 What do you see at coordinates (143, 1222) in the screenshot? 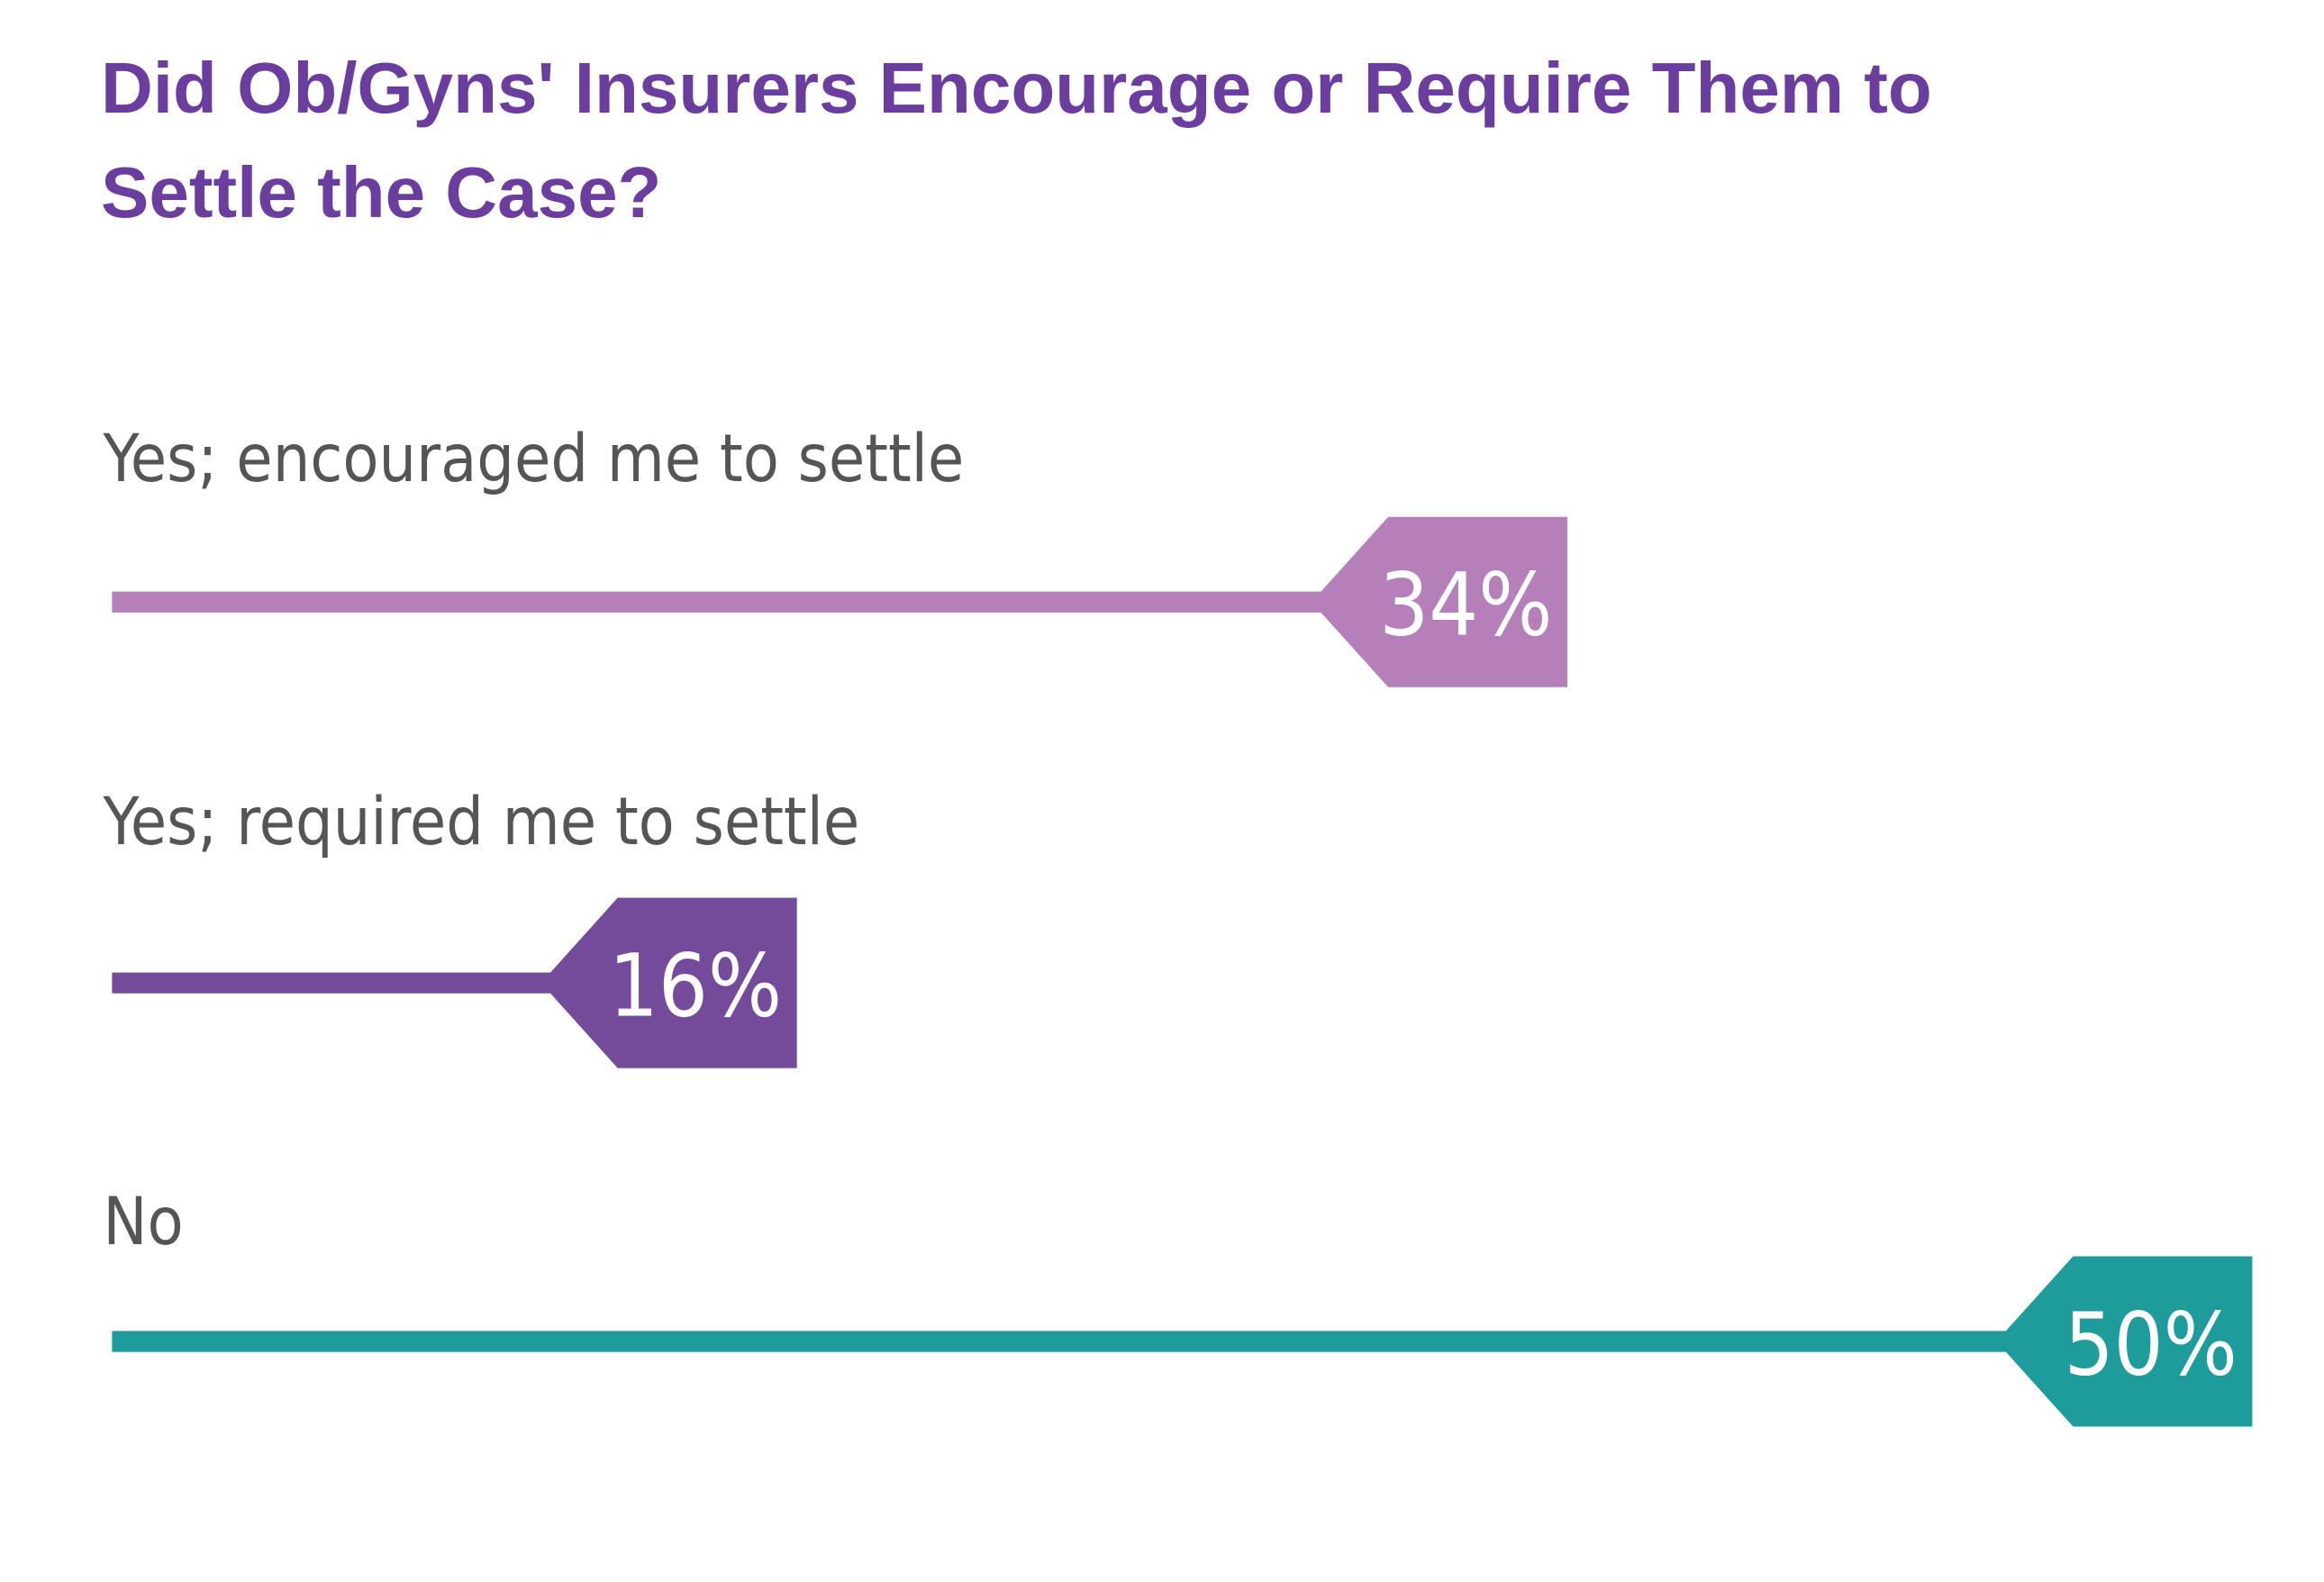
I see `category-label: No` at bounding box center [143, 1222].